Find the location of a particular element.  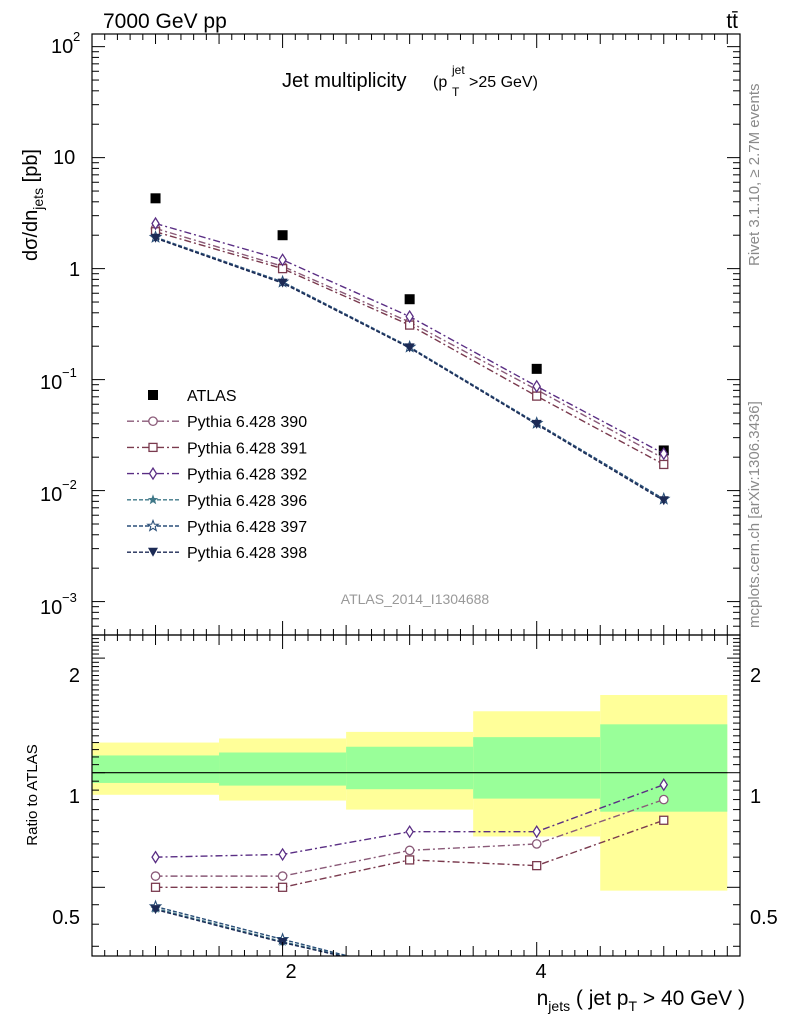

ytick-label-1: 1 is located at coordinates (74, 270).